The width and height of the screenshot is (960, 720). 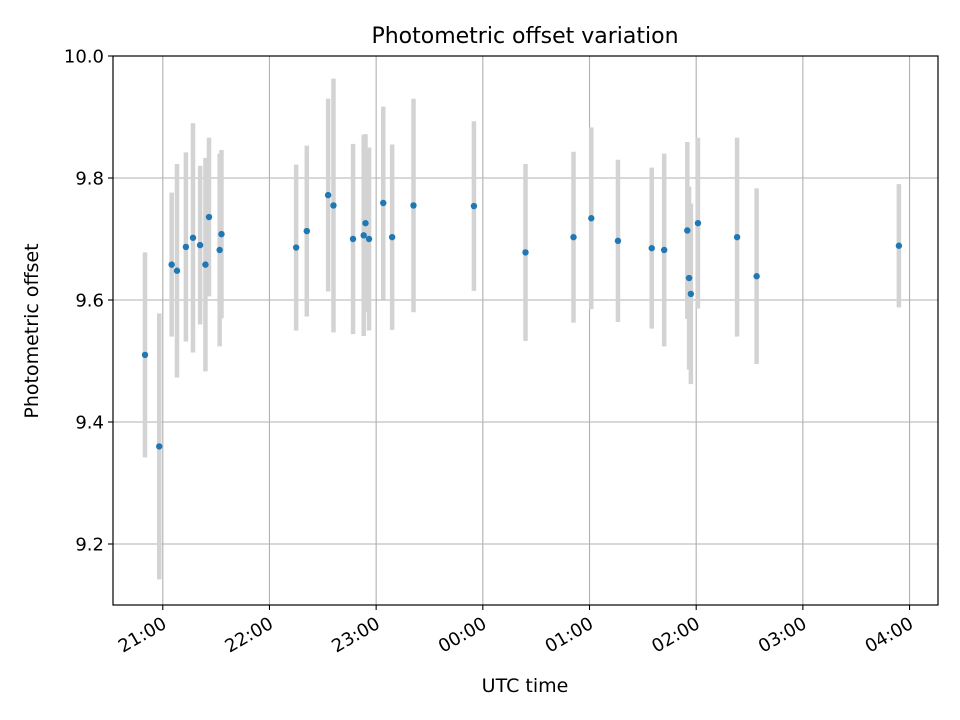 What do you see at coordinates (84, 57) in the screenshot?
I see `y-tick-label: 10.0` at bounding box center [84, 57].